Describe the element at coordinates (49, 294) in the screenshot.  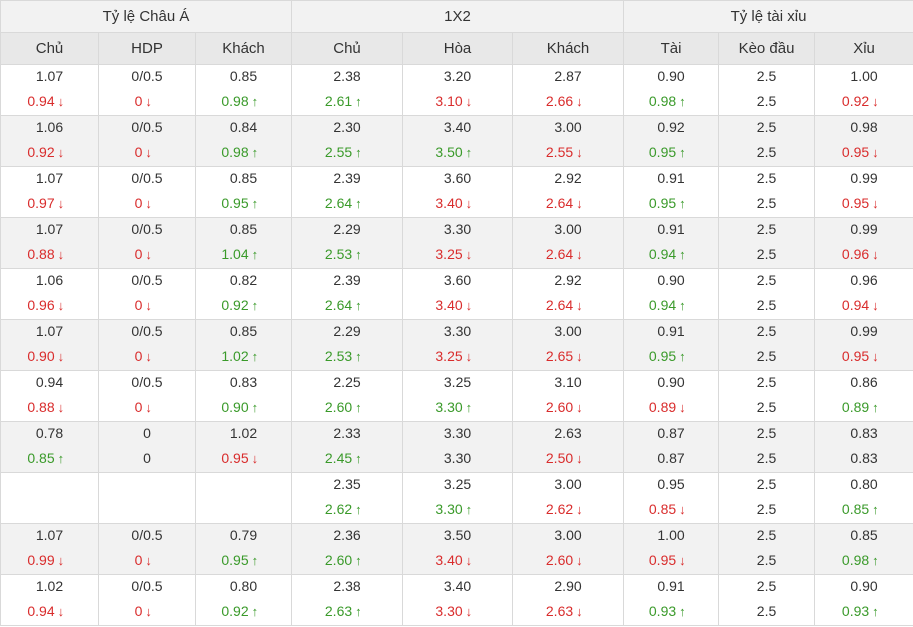
I see `odds-cell: 1.06 0.96 ↓` at that location.